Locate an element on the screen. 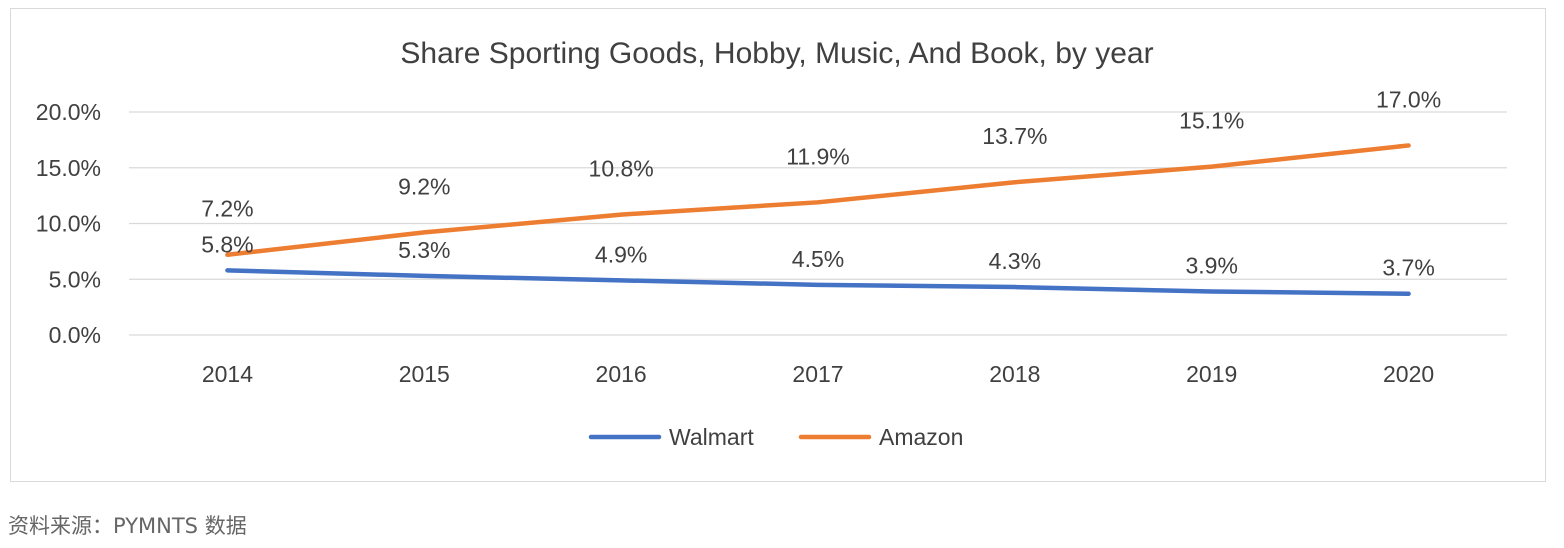 This screenshot has height=548, width=1564. legend-label-walmart: Walmart is located at coordinates (711, 437).